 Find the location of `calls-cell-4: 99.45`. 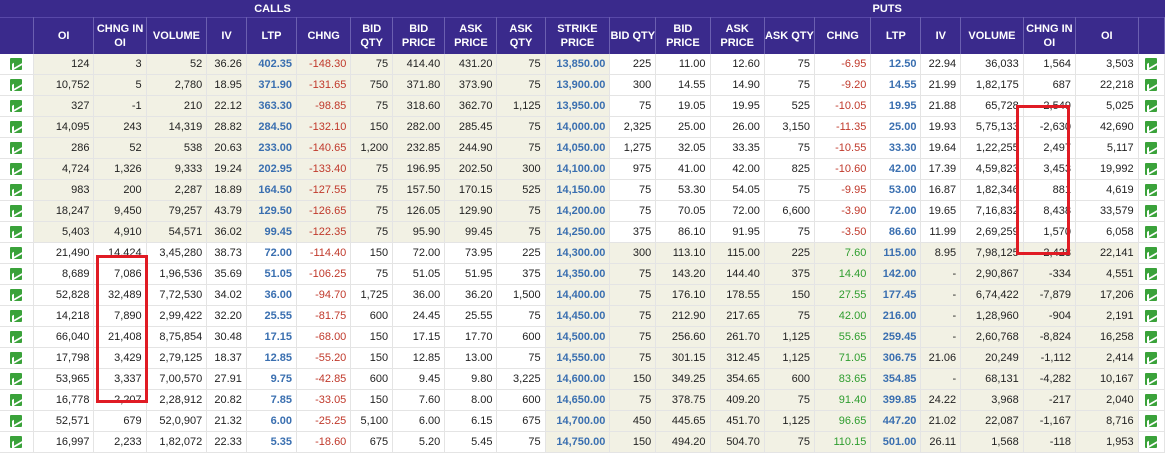

calls-cell-4: 99.45 is located at coordinates (272, 232).